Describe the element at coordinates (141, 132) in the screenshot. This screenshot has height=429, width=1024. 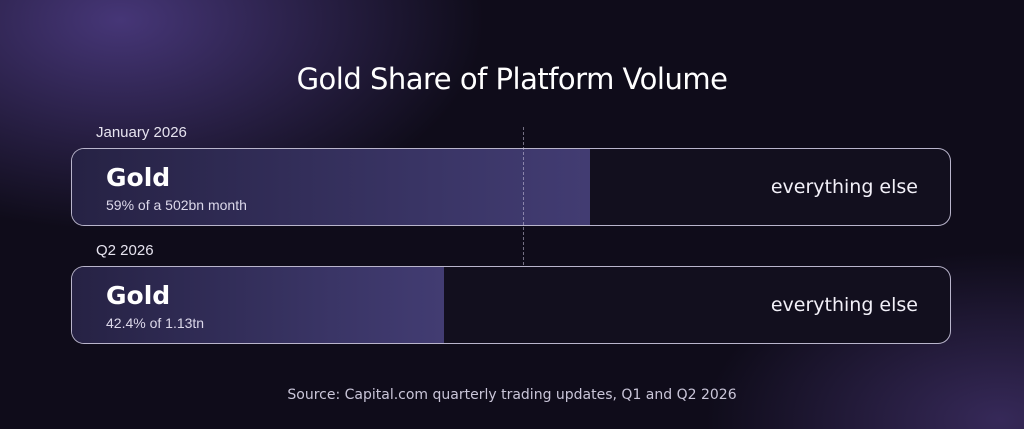
I see `period-label-january: January 2026` at that location.